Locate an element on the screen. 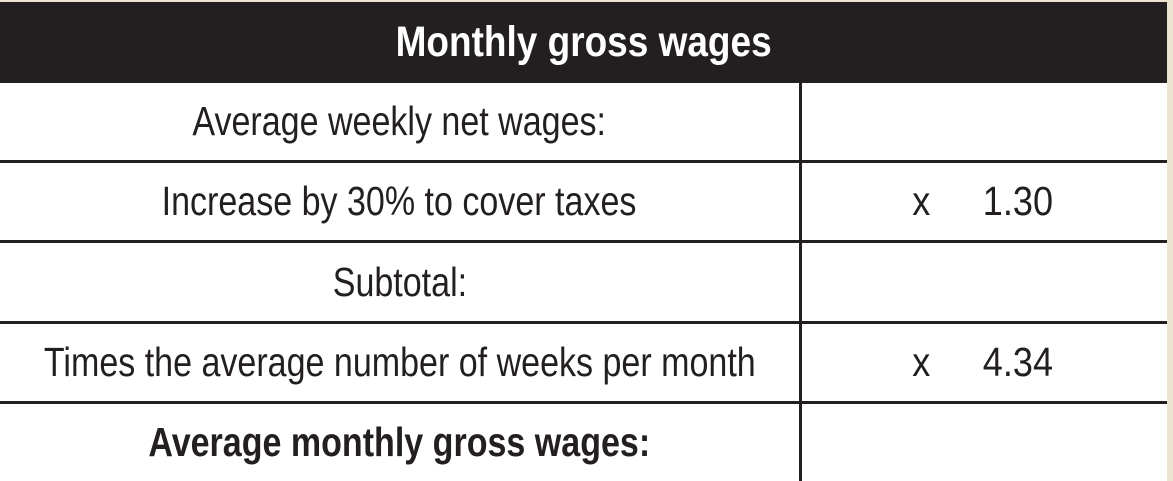 The height and width of the screenshot is (481, 1173). row-value: 1.30 is located at coordinates (1017, 201).